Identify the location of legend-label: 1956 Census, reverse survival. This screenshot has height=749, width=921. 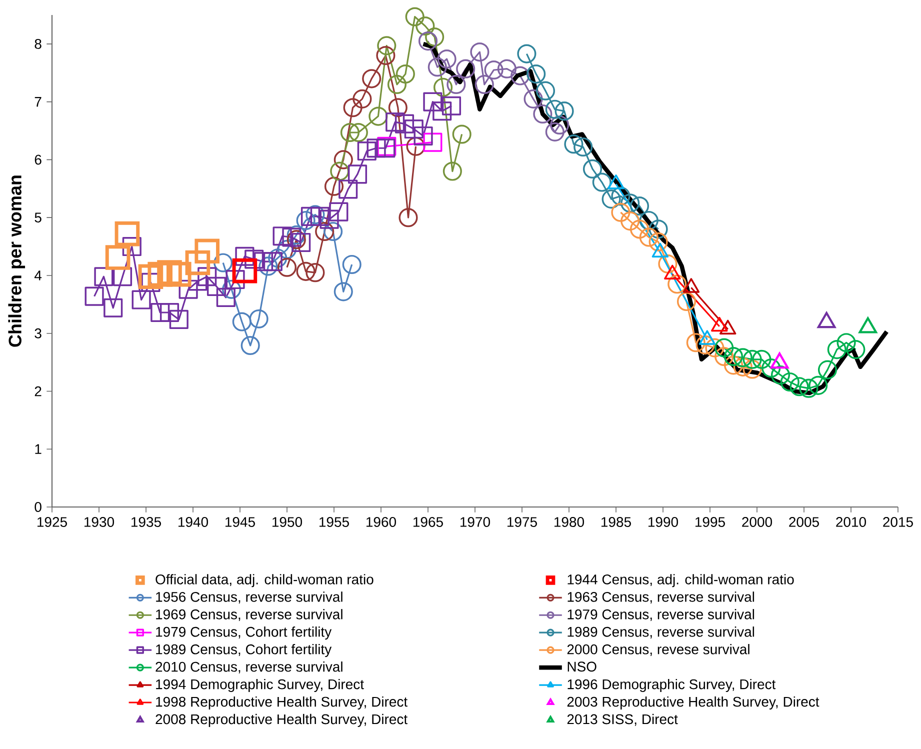
(249, 598).